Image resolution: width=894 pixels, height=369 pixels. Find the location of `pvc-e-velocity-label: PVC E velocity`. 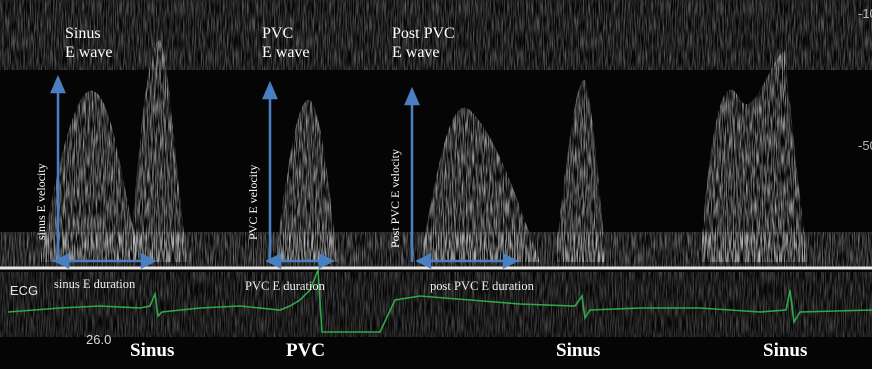

pvc-e-velocity-label: PVC E velocity is located at coordinates (253, 202).